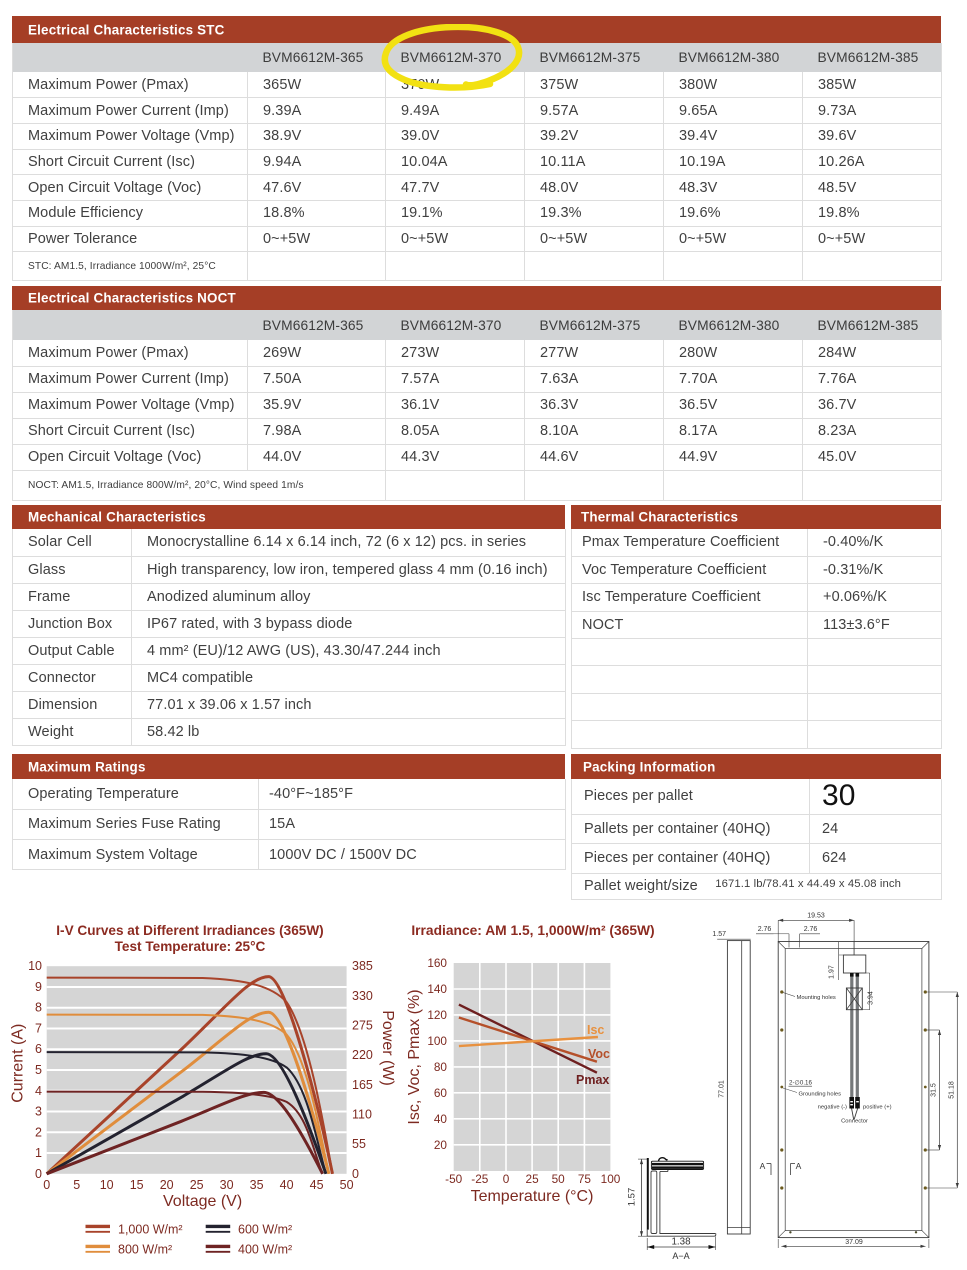 This screenshot has height=1270, width=967. I want to click on svg-text: 37.09, so click(854, 1242).